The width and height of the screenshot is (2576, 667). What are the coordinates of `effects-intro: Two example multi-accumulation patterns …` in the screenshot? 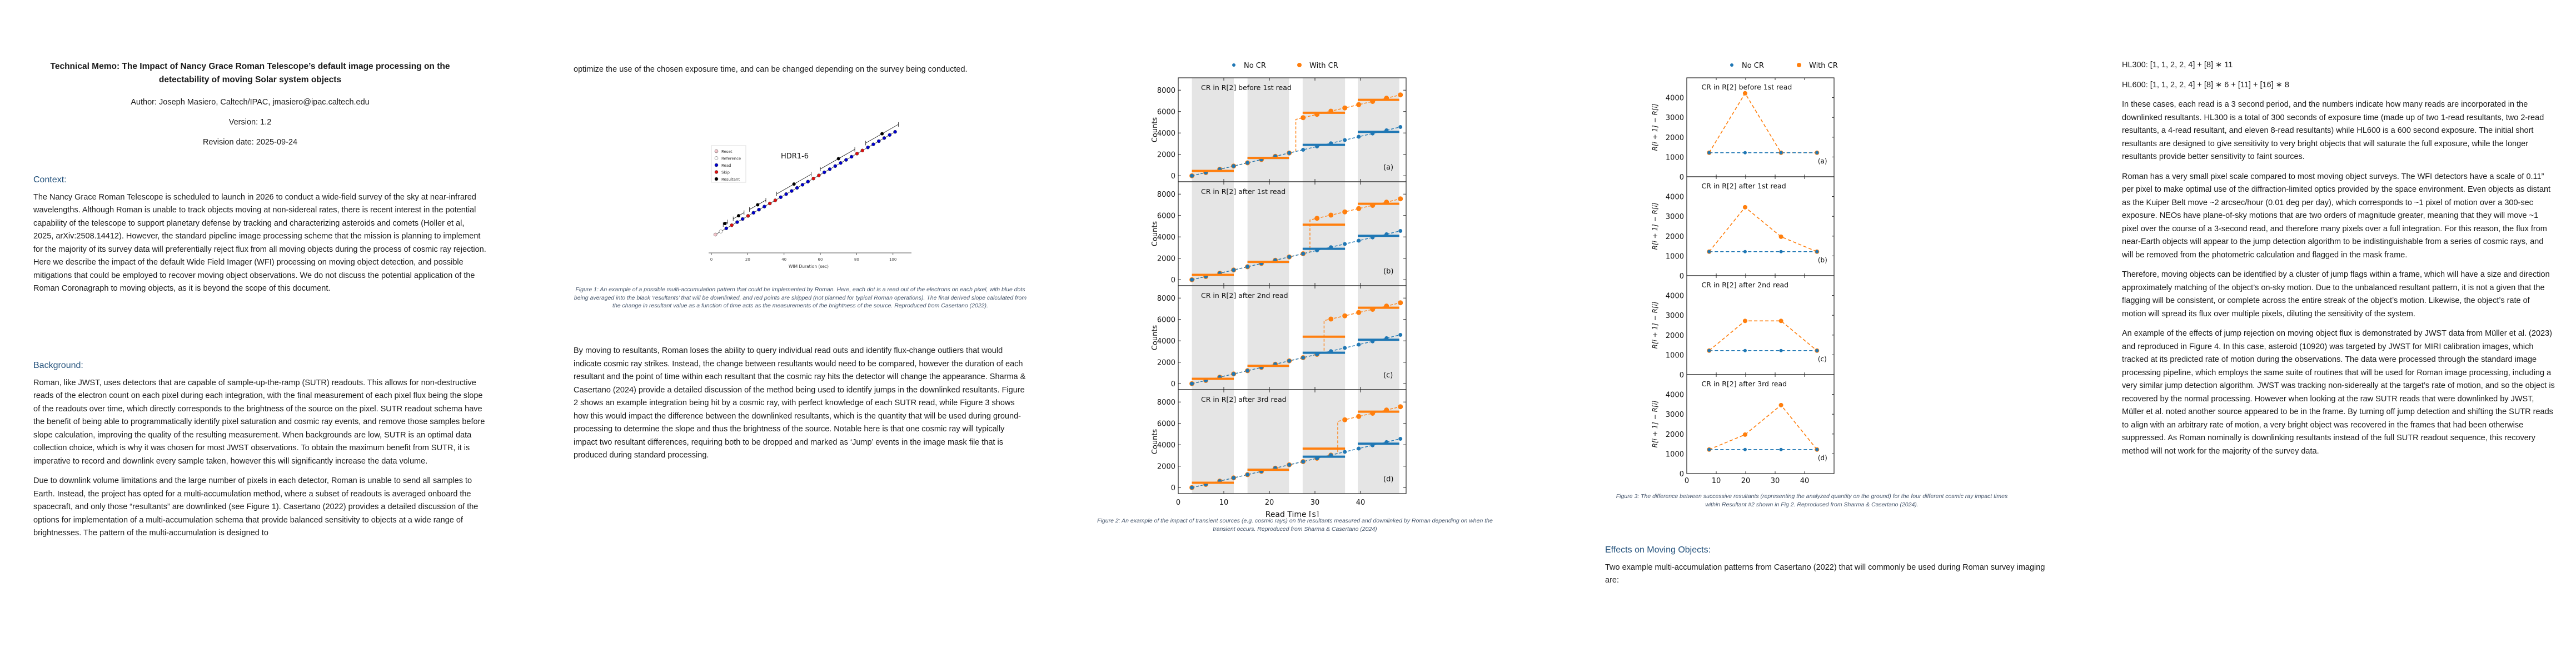 It's located at (1825, 574).